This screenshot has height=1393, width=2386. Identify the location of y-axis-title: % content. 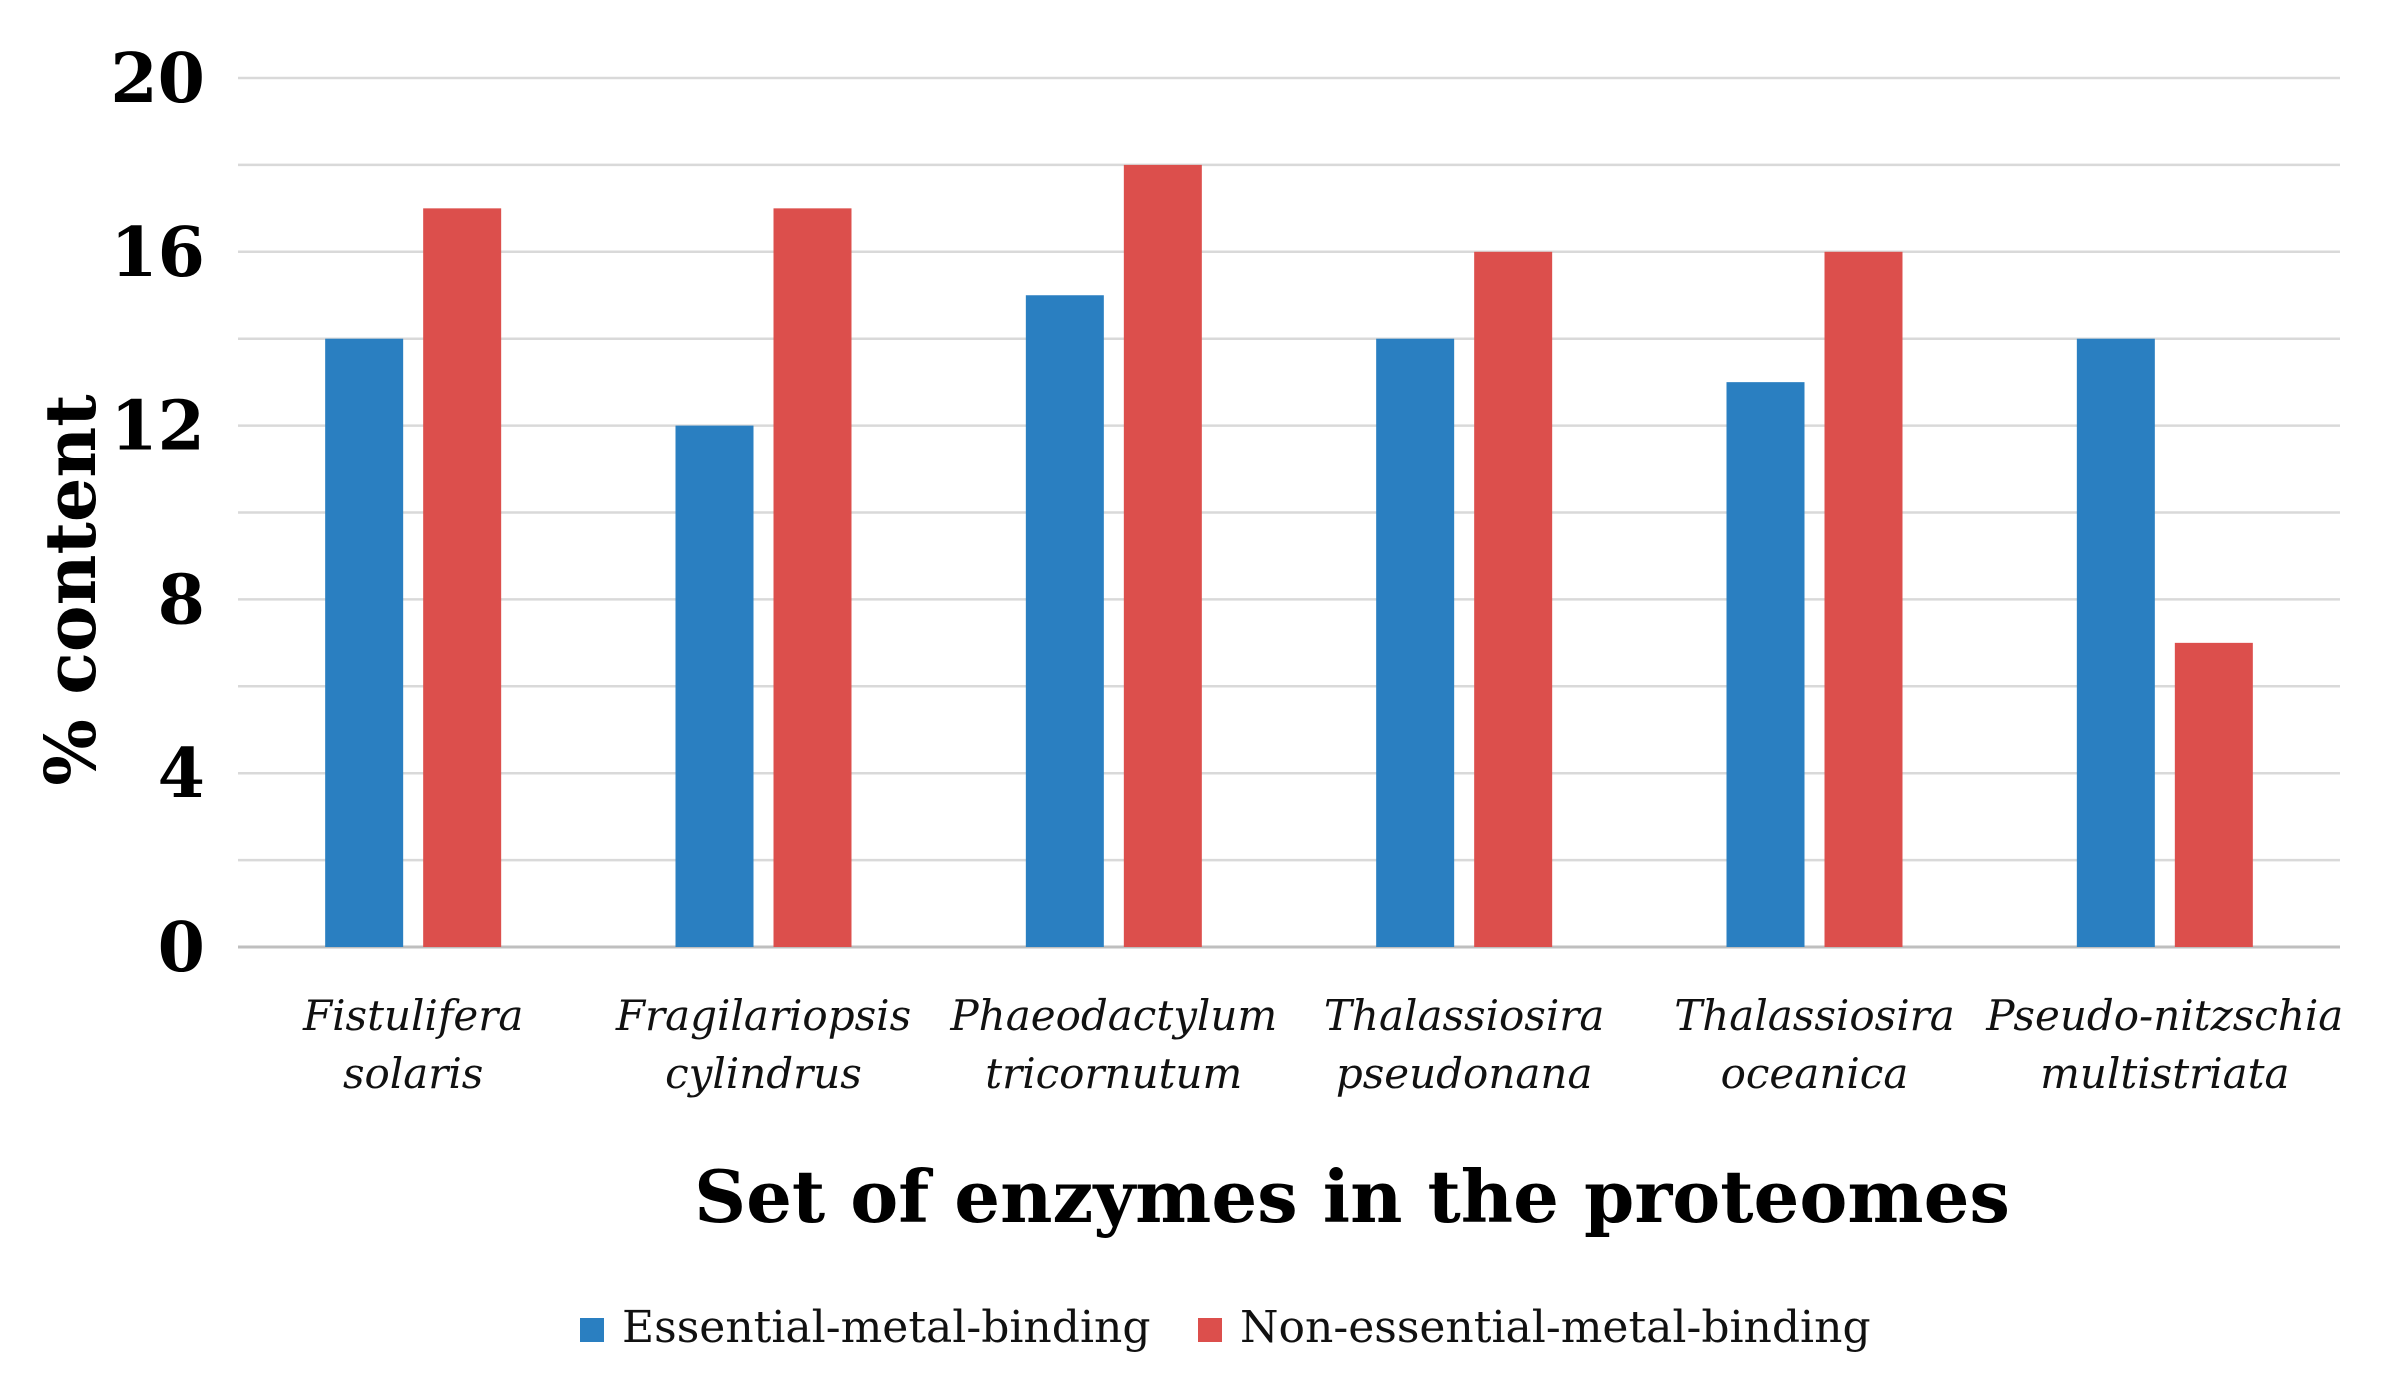
(70, 589).